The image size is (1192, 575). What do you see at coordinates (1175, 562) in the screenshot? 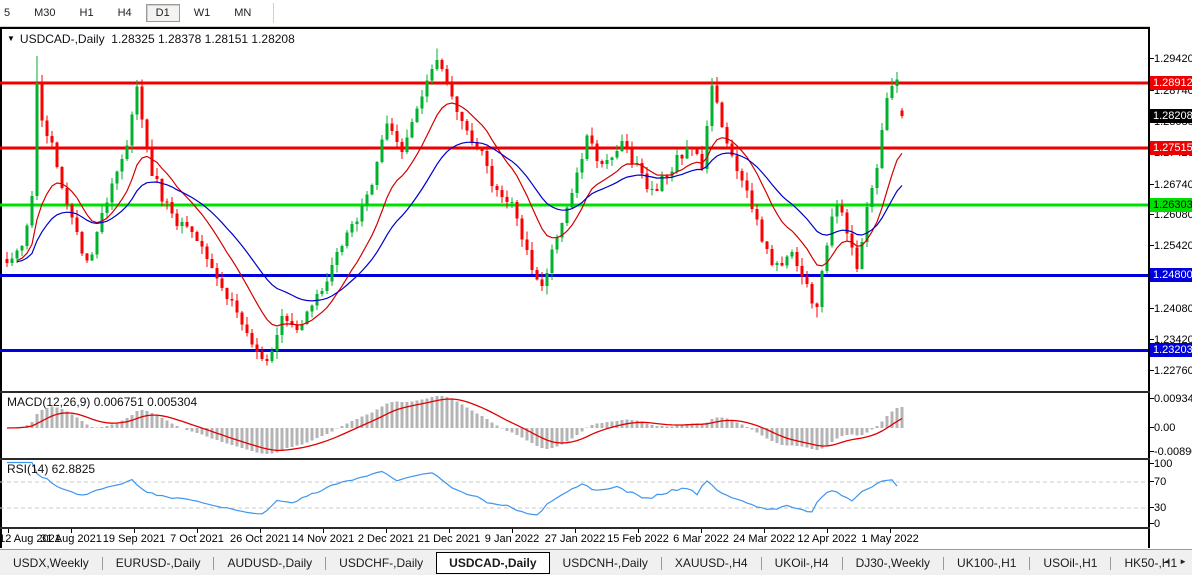
I see `tab-scroll-controls: ◄ ►` at bounding box center [1175, 562].